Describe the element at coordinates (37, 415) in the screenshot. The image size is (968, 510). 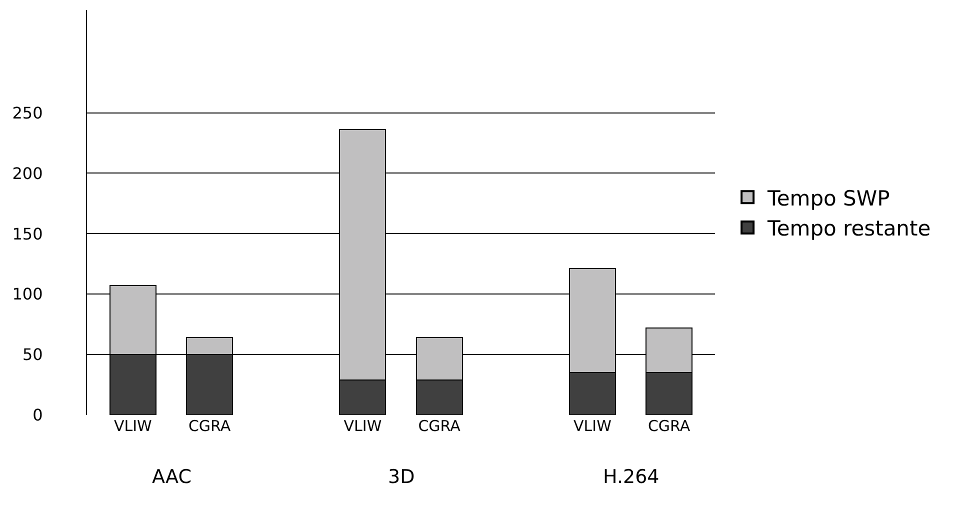
I see `y-tick-label: 0` at that location.